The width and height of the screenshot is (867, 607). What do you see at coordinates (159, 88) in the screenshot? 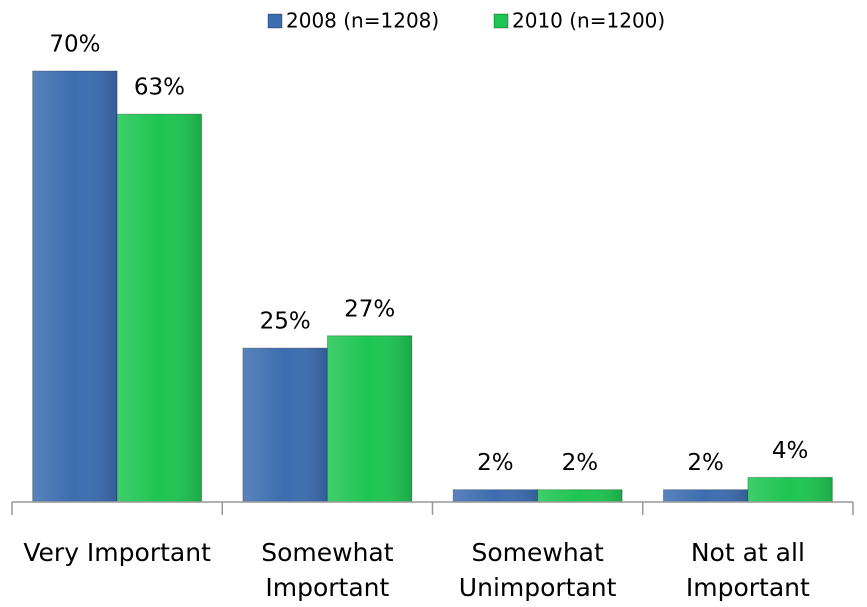
I see `data-label: 63%` at bounding box center [159, 88].